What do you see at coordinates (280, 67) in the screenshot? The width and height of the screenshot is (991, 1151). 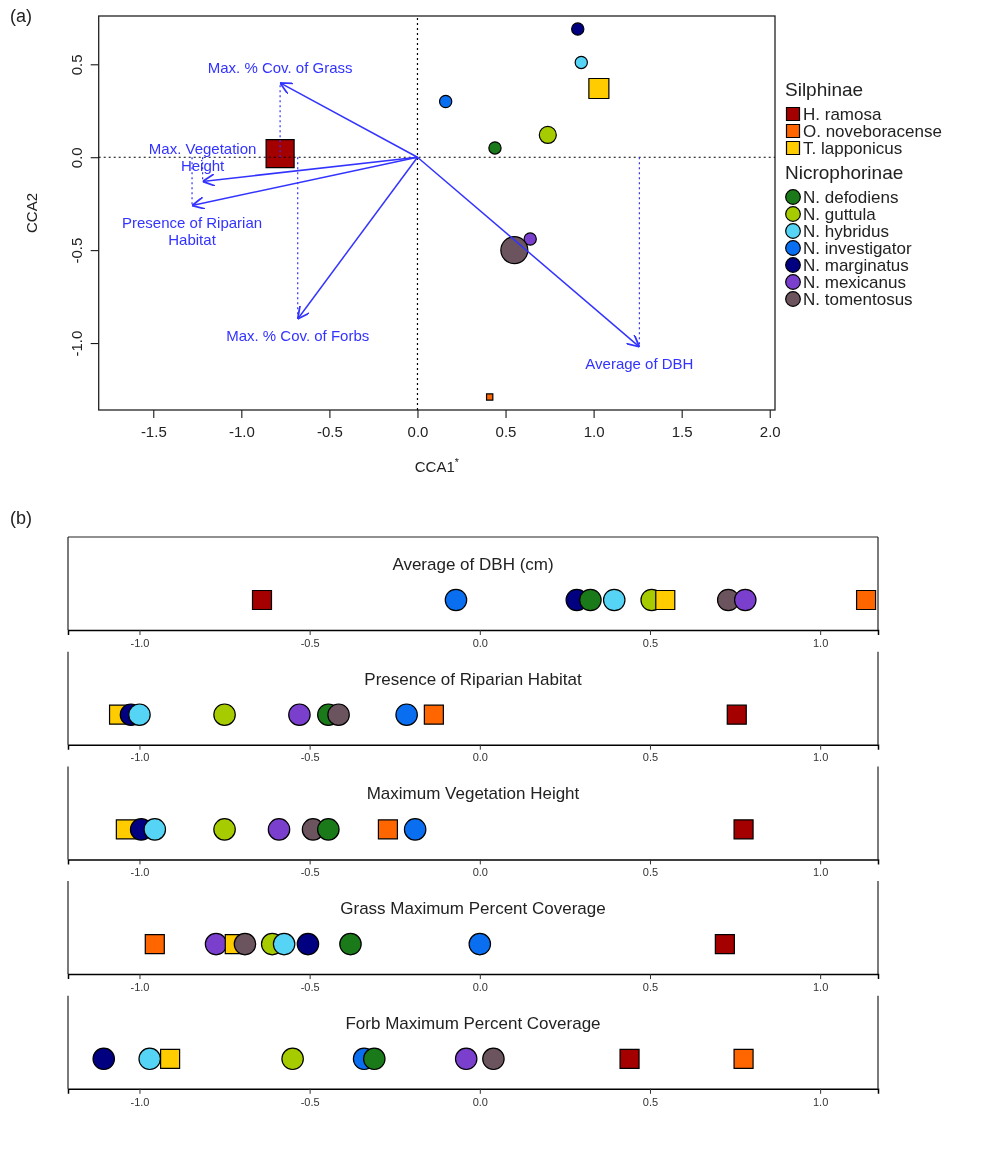 I see `annotation: Max. % Cov. of Grass` at bounding box center [280, 67].